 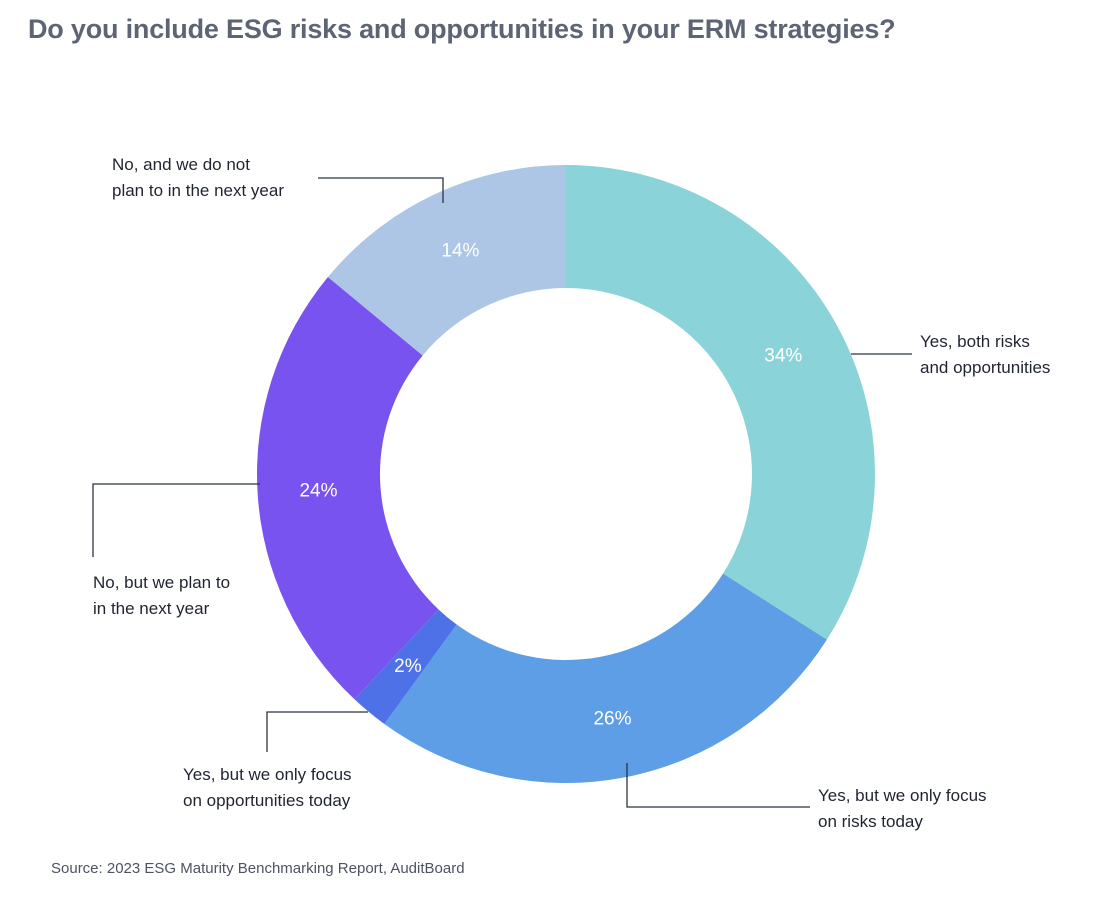 What do you see at coordinates (181, 164) in the screenshot?
I see `category-label-line: No, and we do not` at bounding box center [181, 164].